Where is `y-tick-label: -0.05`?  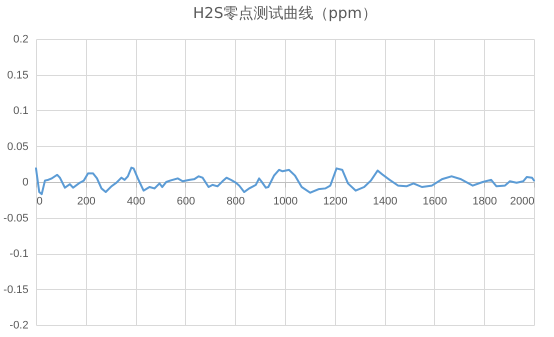 y-tick-label: -0.05 is located at coordinates (15, 218).